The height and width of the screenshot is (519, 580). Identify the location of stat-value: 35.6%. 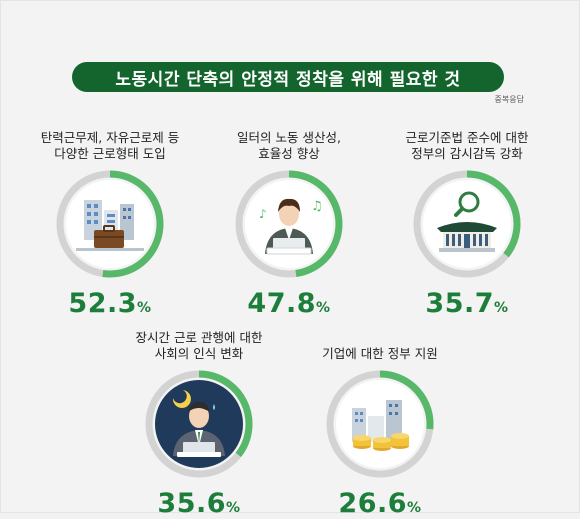
(199, 503).